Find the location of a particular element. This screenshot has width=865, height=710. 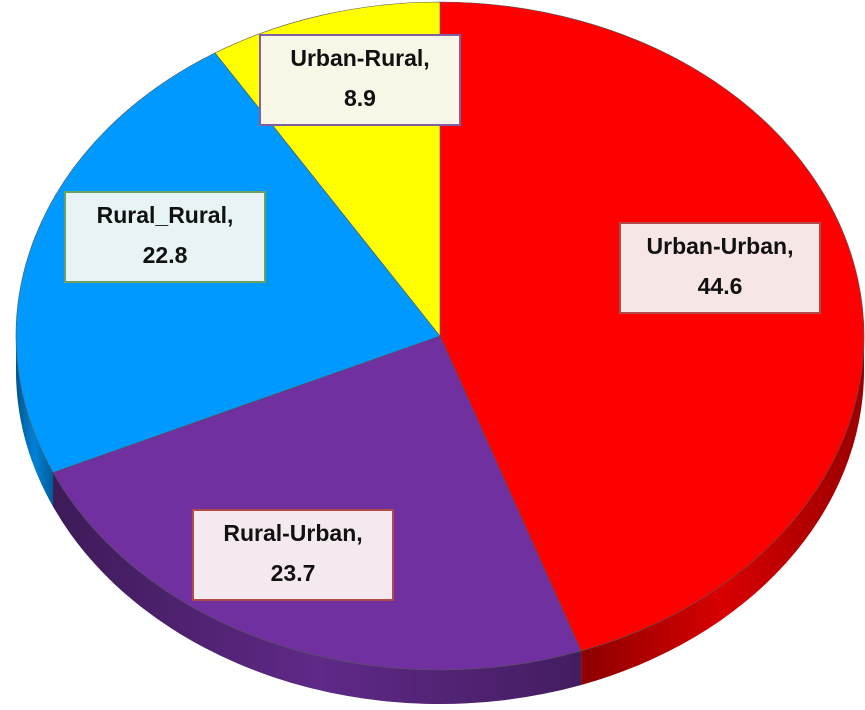

slice-side-shade is located at coordinates (35, 421).